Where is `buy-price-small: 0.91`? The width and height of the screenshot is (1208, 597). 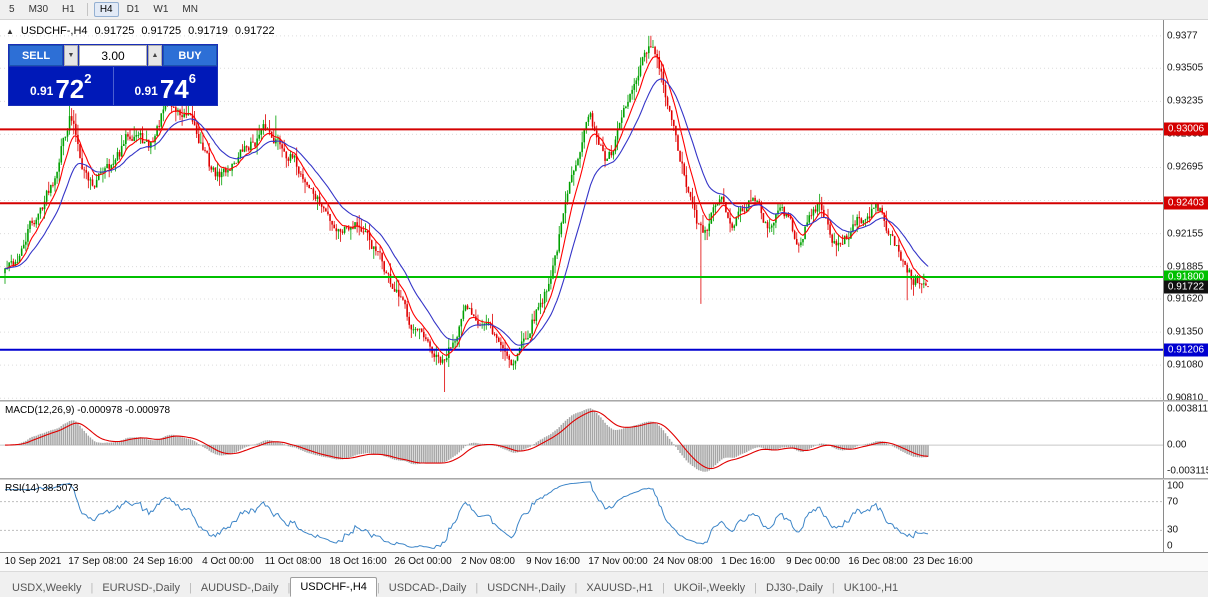 buy-price-small: 0.91 is located at coordinates (146, 91).